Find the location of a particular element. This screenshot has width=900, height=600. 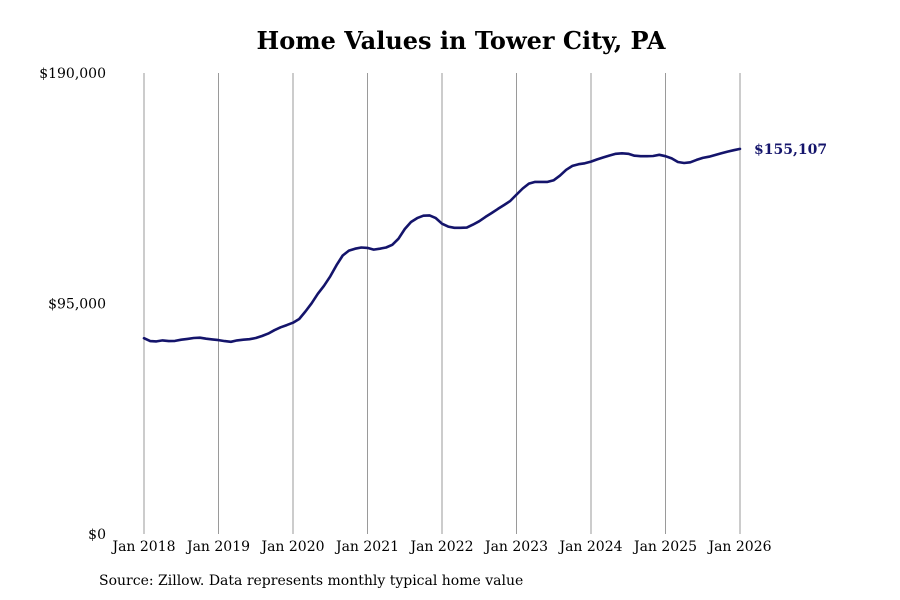

y-tick-label: $190,000 is located at coordinates (72, 74).